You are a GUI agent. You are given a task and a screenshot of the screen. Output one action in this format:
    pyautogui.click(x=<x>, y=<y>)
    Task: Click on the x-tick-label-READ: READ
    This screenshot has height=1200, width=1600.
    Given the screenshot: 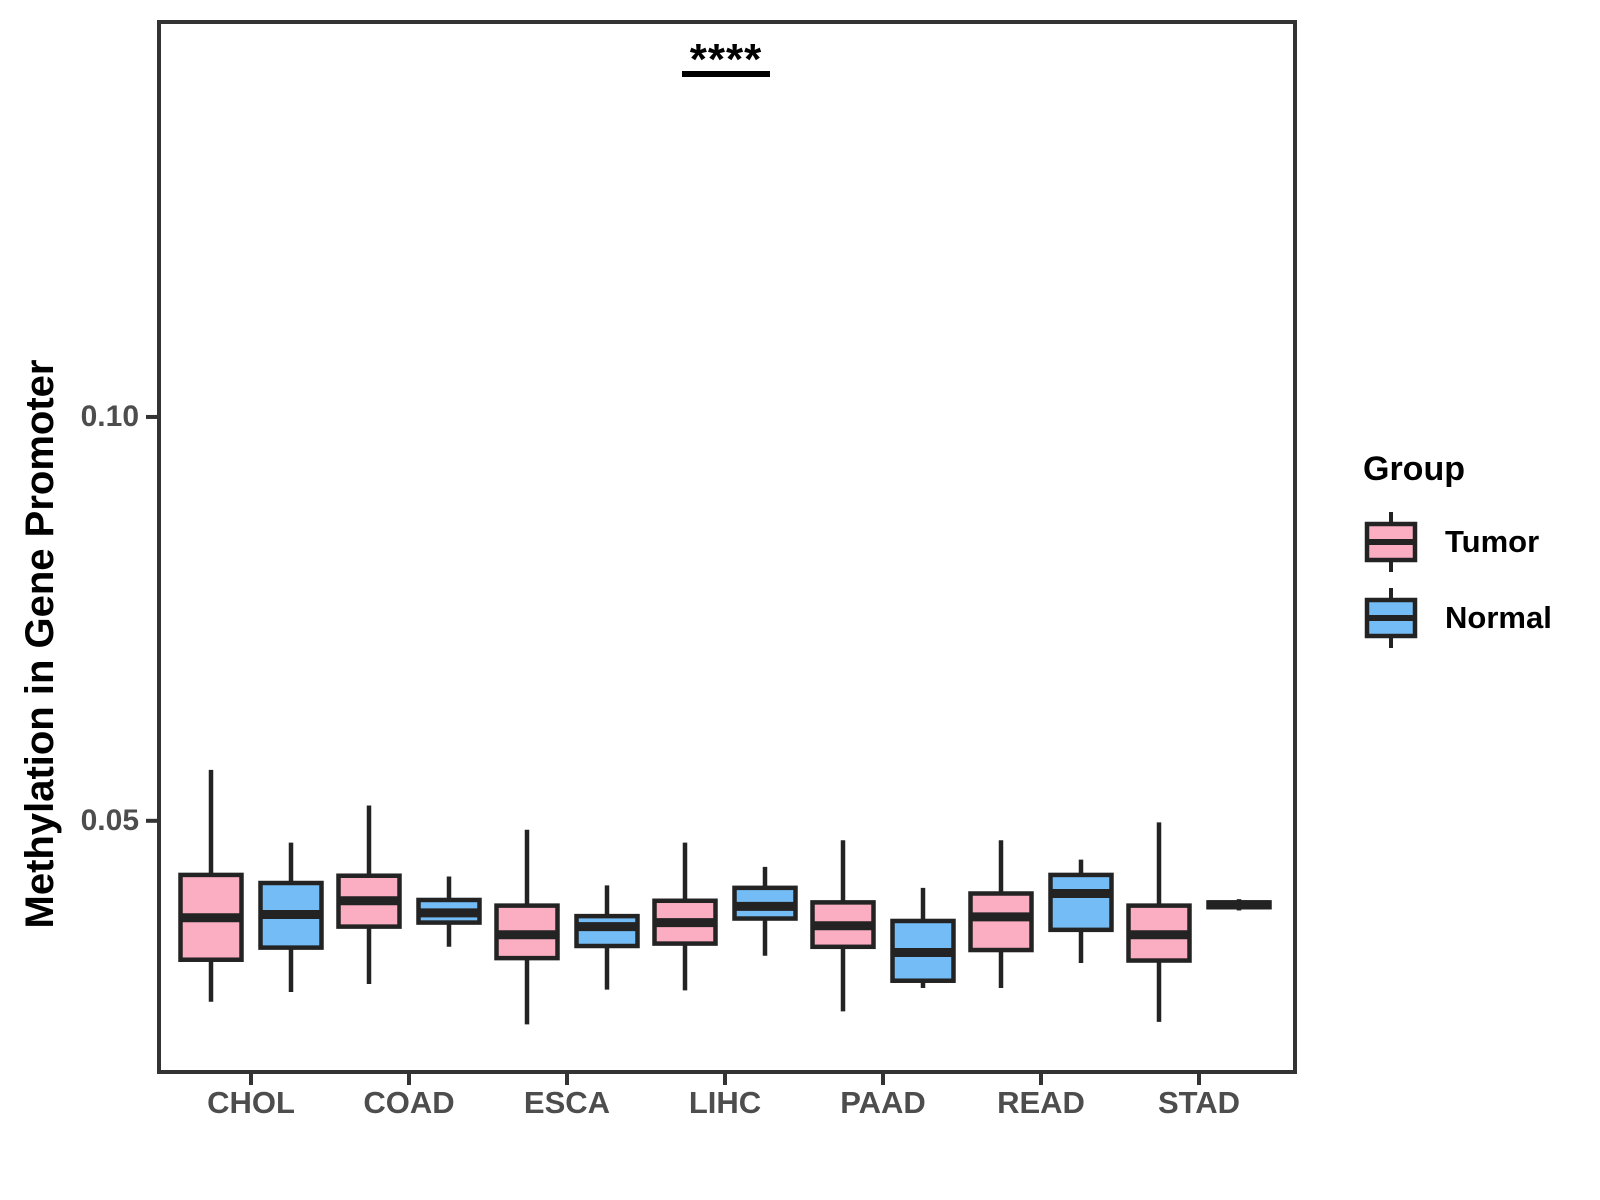 What is the action you would take?
    pyautogui.click(x=1041, y=1102)
    